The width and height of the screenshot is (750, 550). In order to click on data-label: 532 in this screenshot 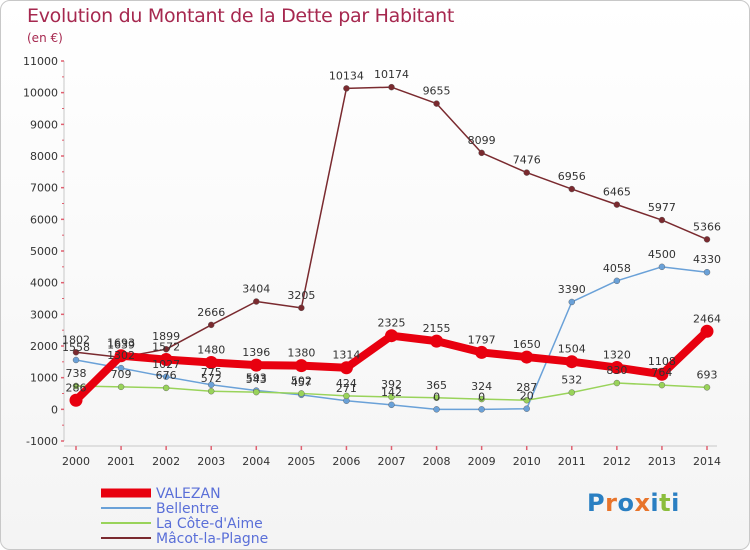, I will do `click(571, 379)`.